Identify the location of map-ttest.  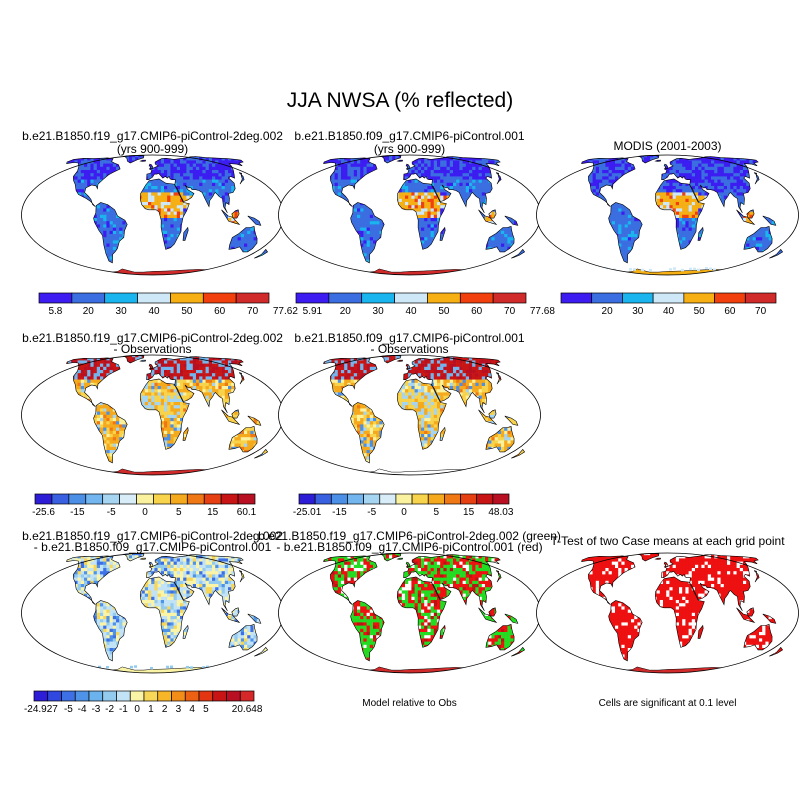
(667, 613).